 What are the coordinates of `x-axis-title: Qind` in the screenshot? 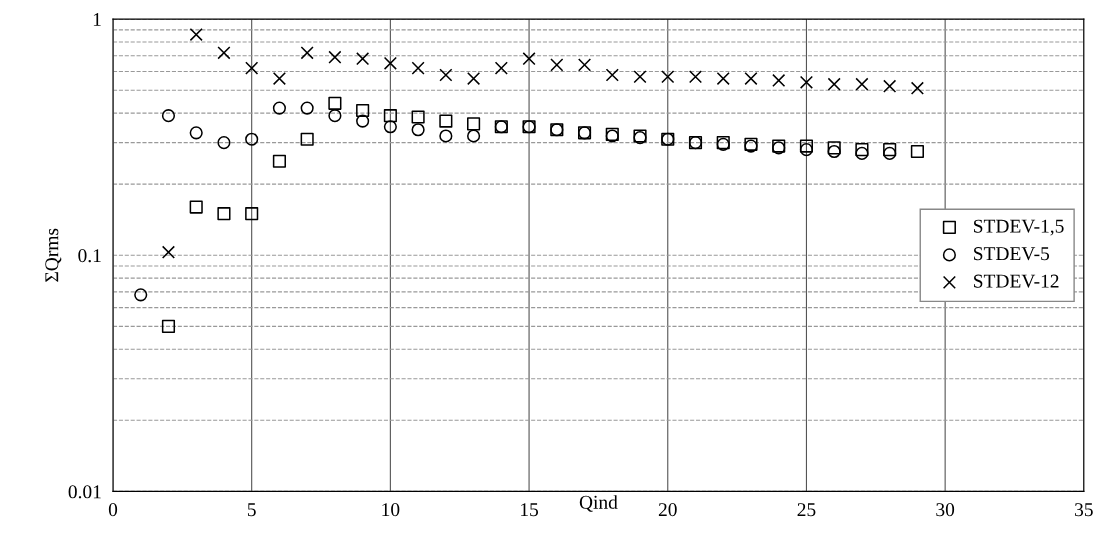 It's located at (598, 503).